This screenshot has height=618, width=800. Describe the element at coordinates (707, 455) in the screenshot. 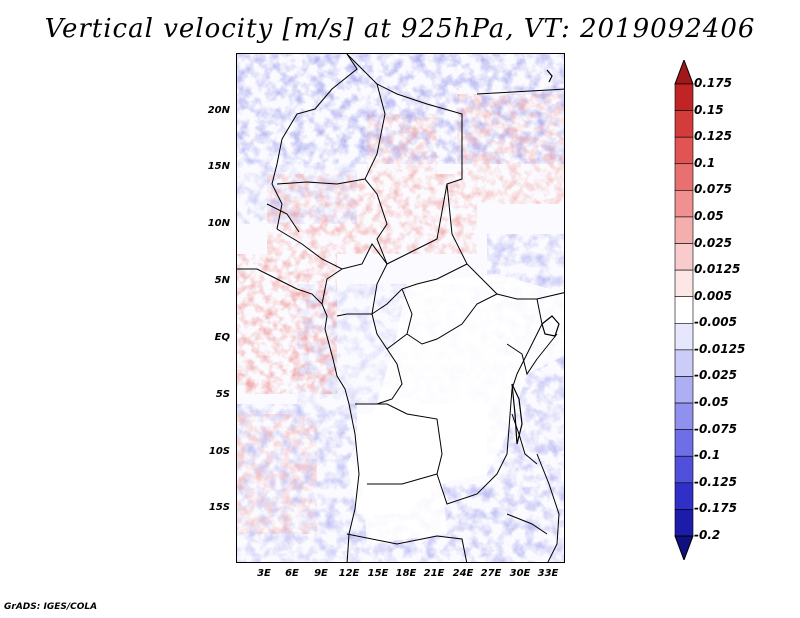

I see `colorbar-level-label: -0.1` at that location.